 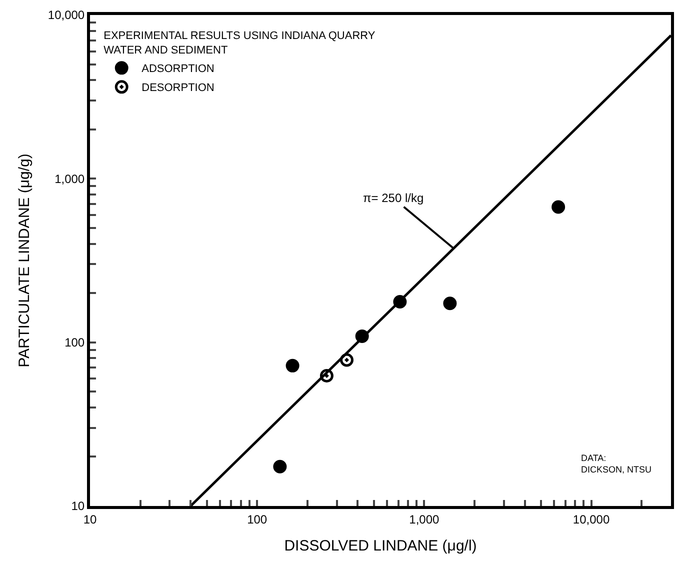 What do you see at coordinates (25, 261) in the screenshot?
I see `y-axis-title: PARTICULATE LINDANE (μg/g)` at bounding box center [25, 261].